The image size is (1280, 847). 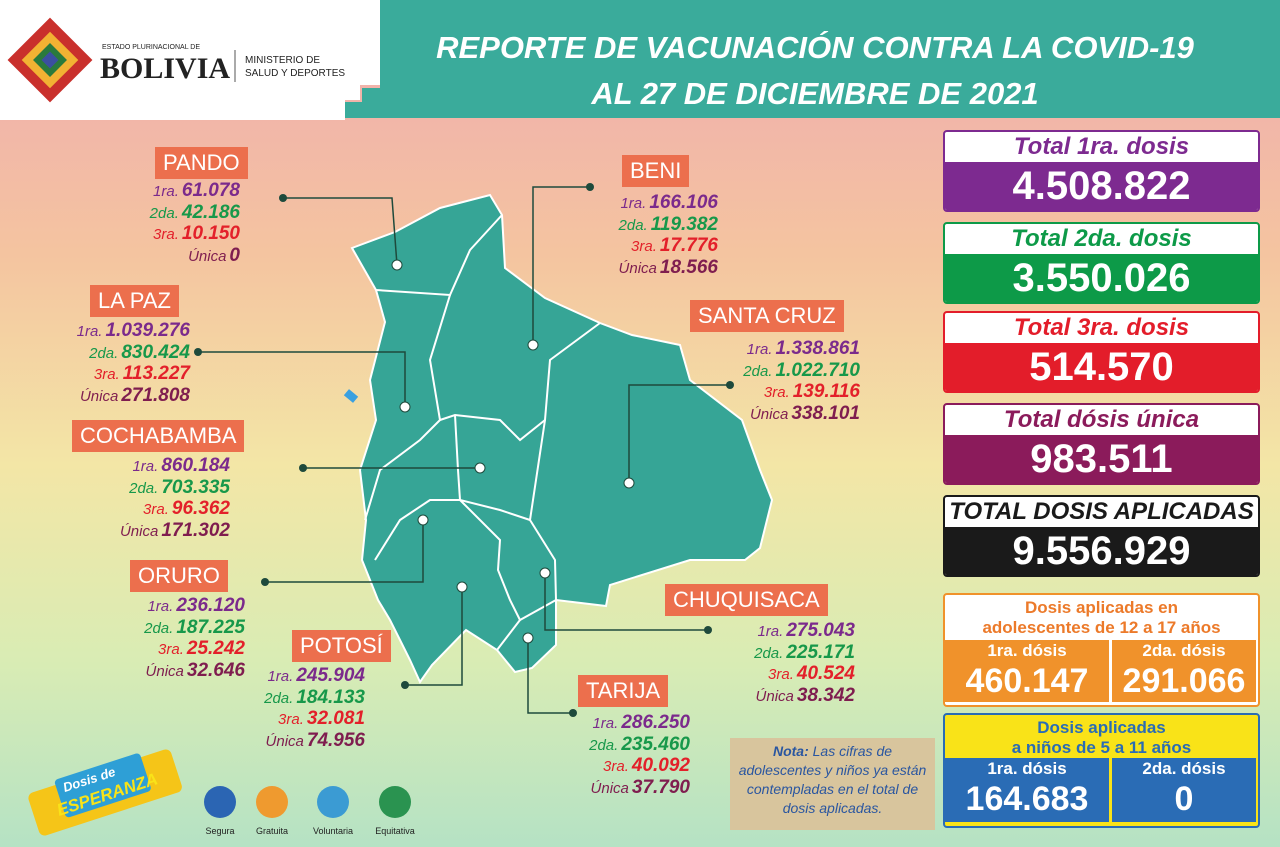 What do you see at coordinates (641, 722) in the screenshot?
I see `dose-line: 1ra. 286.250` at bounding box center [641, 722].